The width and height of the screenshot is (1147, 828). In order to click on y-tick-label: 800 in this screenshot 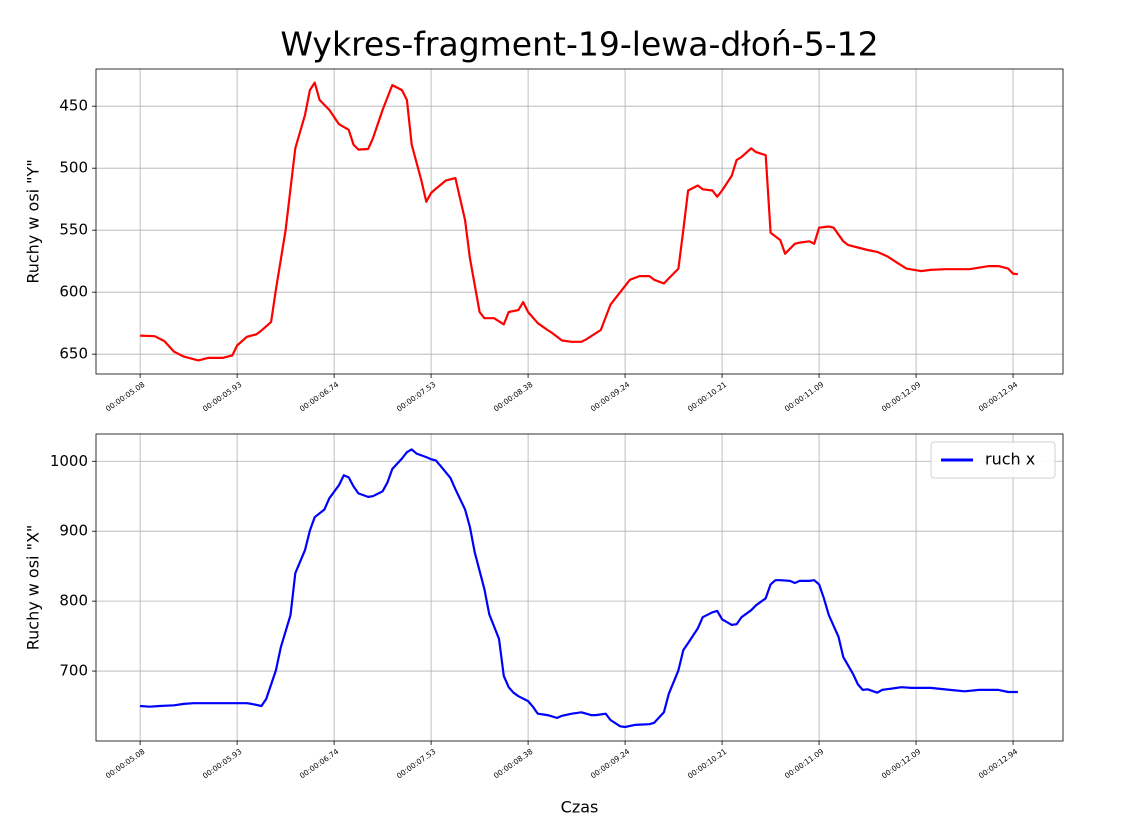, I will do `click(73, 601)`.